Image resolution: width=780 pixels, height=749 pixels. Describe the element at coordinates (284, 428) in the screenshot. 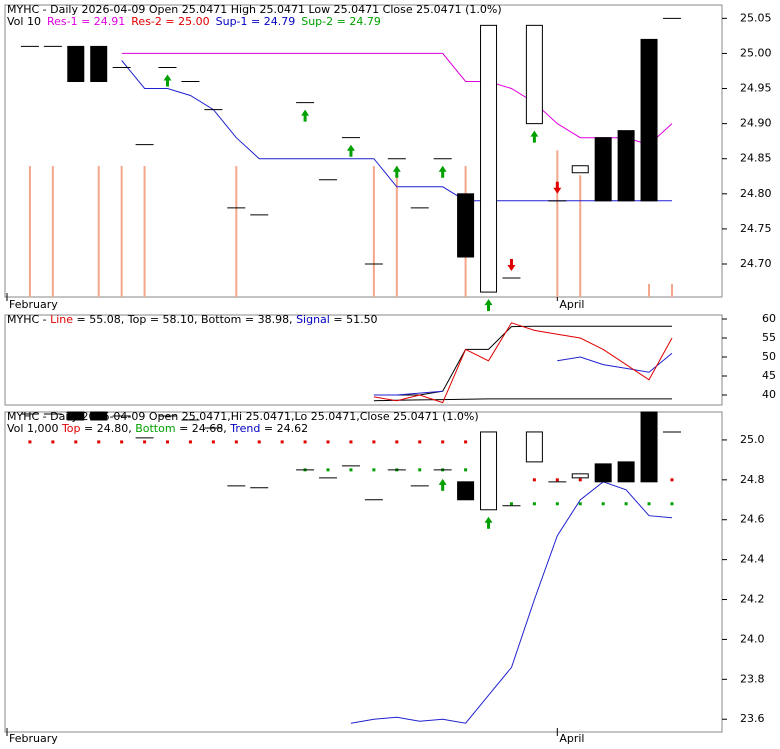

I see `header-text: = 24.62` at that location.